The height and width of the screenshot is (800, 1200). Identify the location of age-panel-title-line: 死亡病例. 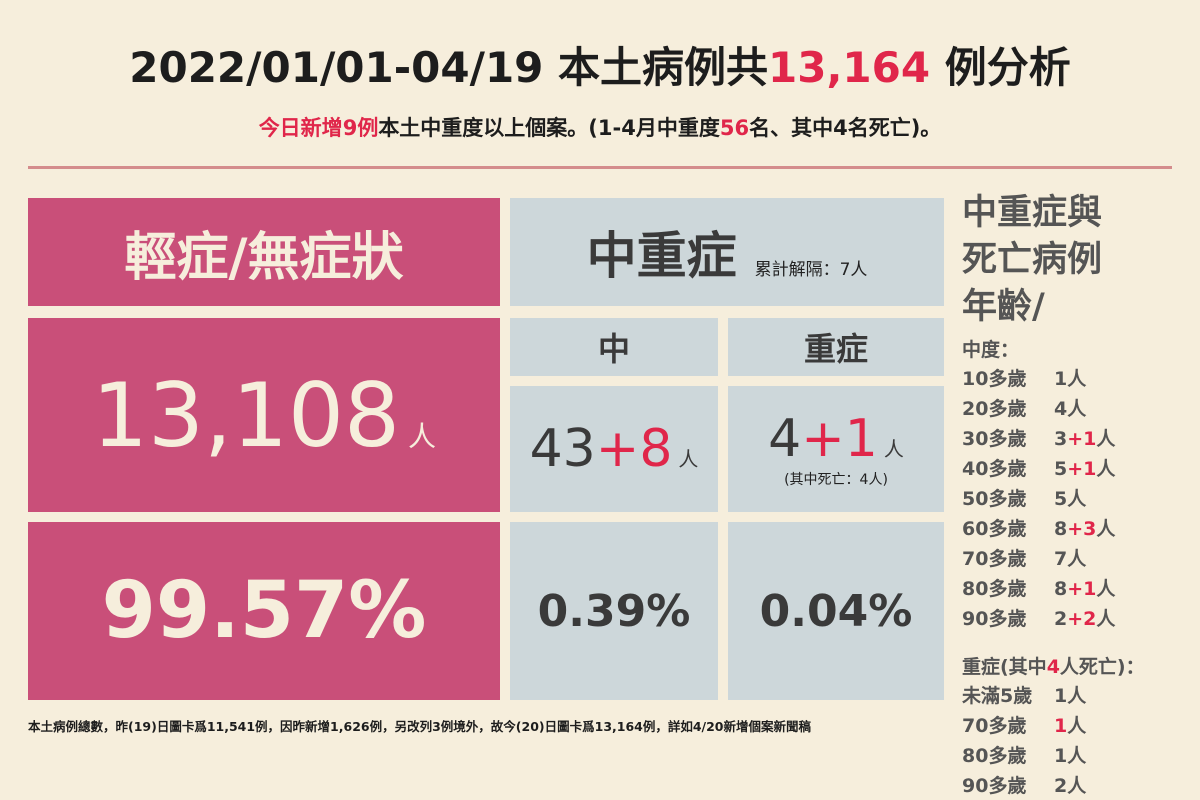
(1032, 260).